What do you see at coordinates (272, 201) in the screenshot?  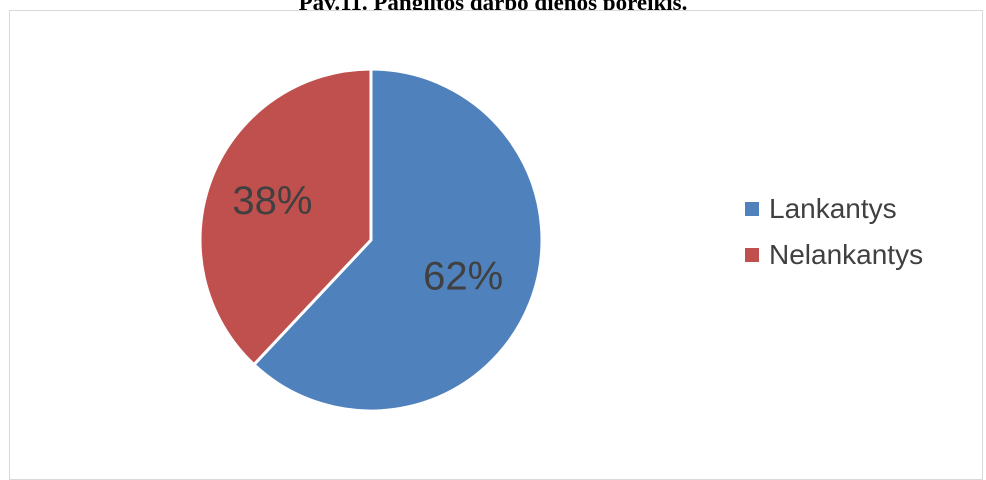 I see `data-label-nelankantys: 38%` at bounding box center [272, 201].